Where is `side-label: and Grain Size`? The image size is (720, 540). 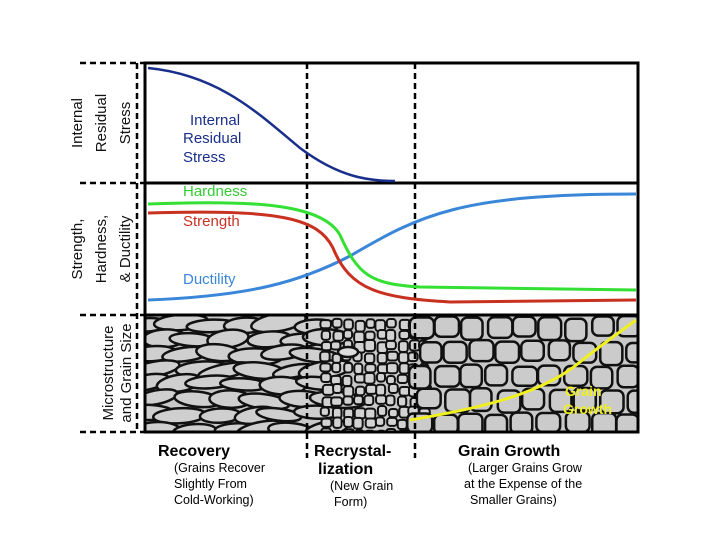
side-label: and Grain Size is located at coordinates (126, 372).